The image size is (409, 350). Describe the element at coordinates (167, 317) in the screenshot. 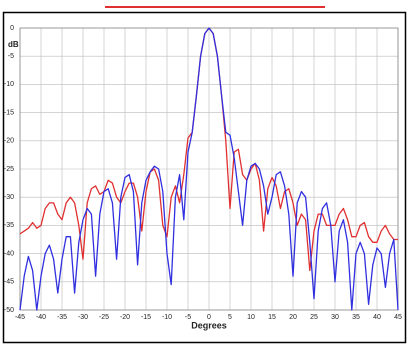

I see `x-tick-label: -10` at that location.